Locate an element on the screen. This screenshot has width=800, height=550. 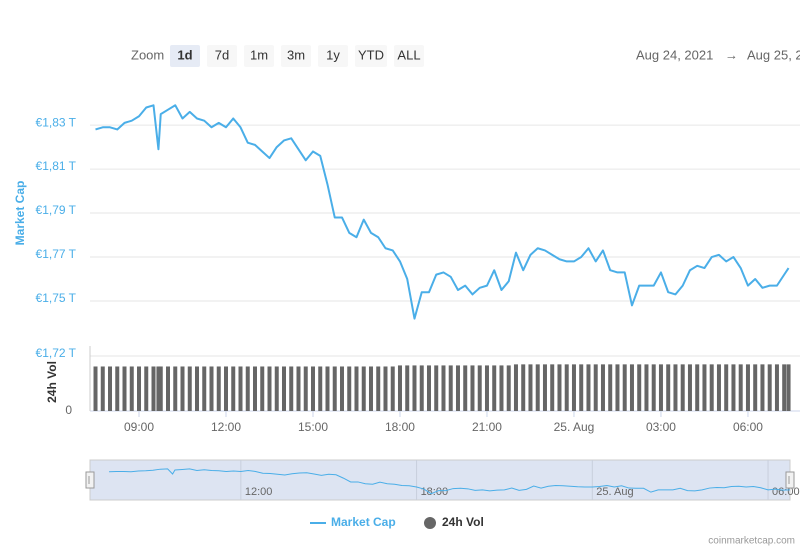
zoom-button: YTD is located at coordinates (371, 56).